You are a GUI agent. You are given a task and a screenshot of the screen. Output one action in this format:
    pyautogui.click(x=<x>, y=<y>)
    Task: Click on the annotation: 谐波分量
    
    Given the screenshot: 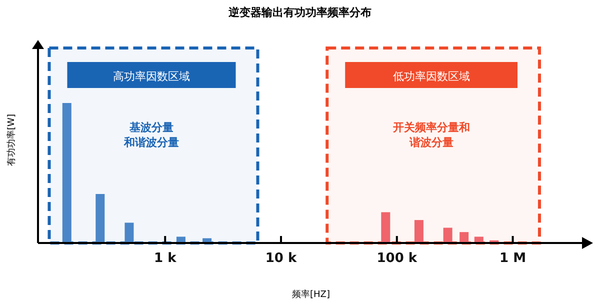 What is the action you would take?
    pyautogui.click(x=431, y=142)
    